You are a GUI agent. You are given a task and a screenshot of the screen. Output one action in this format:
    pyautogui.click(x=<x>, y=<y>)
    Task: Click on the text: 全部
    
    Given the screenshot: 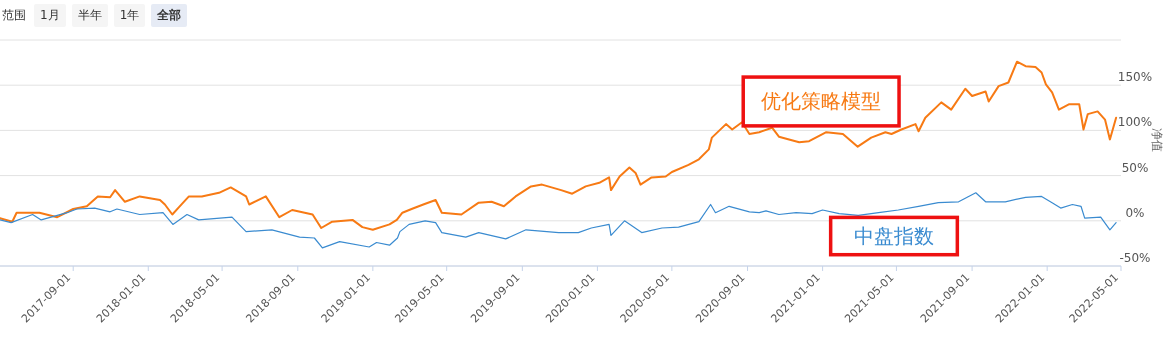 What is the action you would take?
    pyautogui.click(x=169, y=15)
    